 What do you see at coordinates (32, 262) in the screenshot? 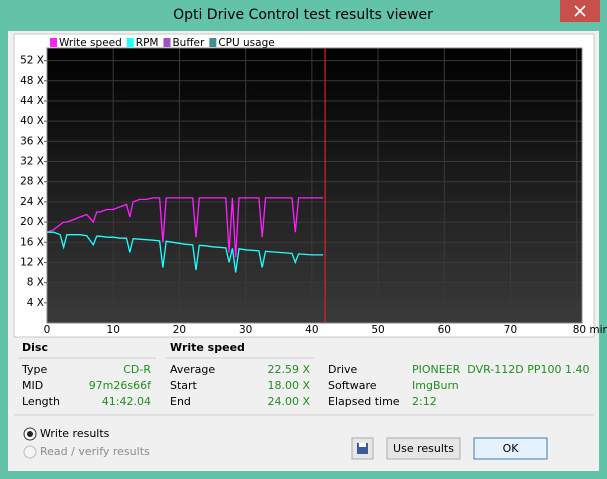
I see `y-tick-label: 12 X` at bounding box center [32, 262].